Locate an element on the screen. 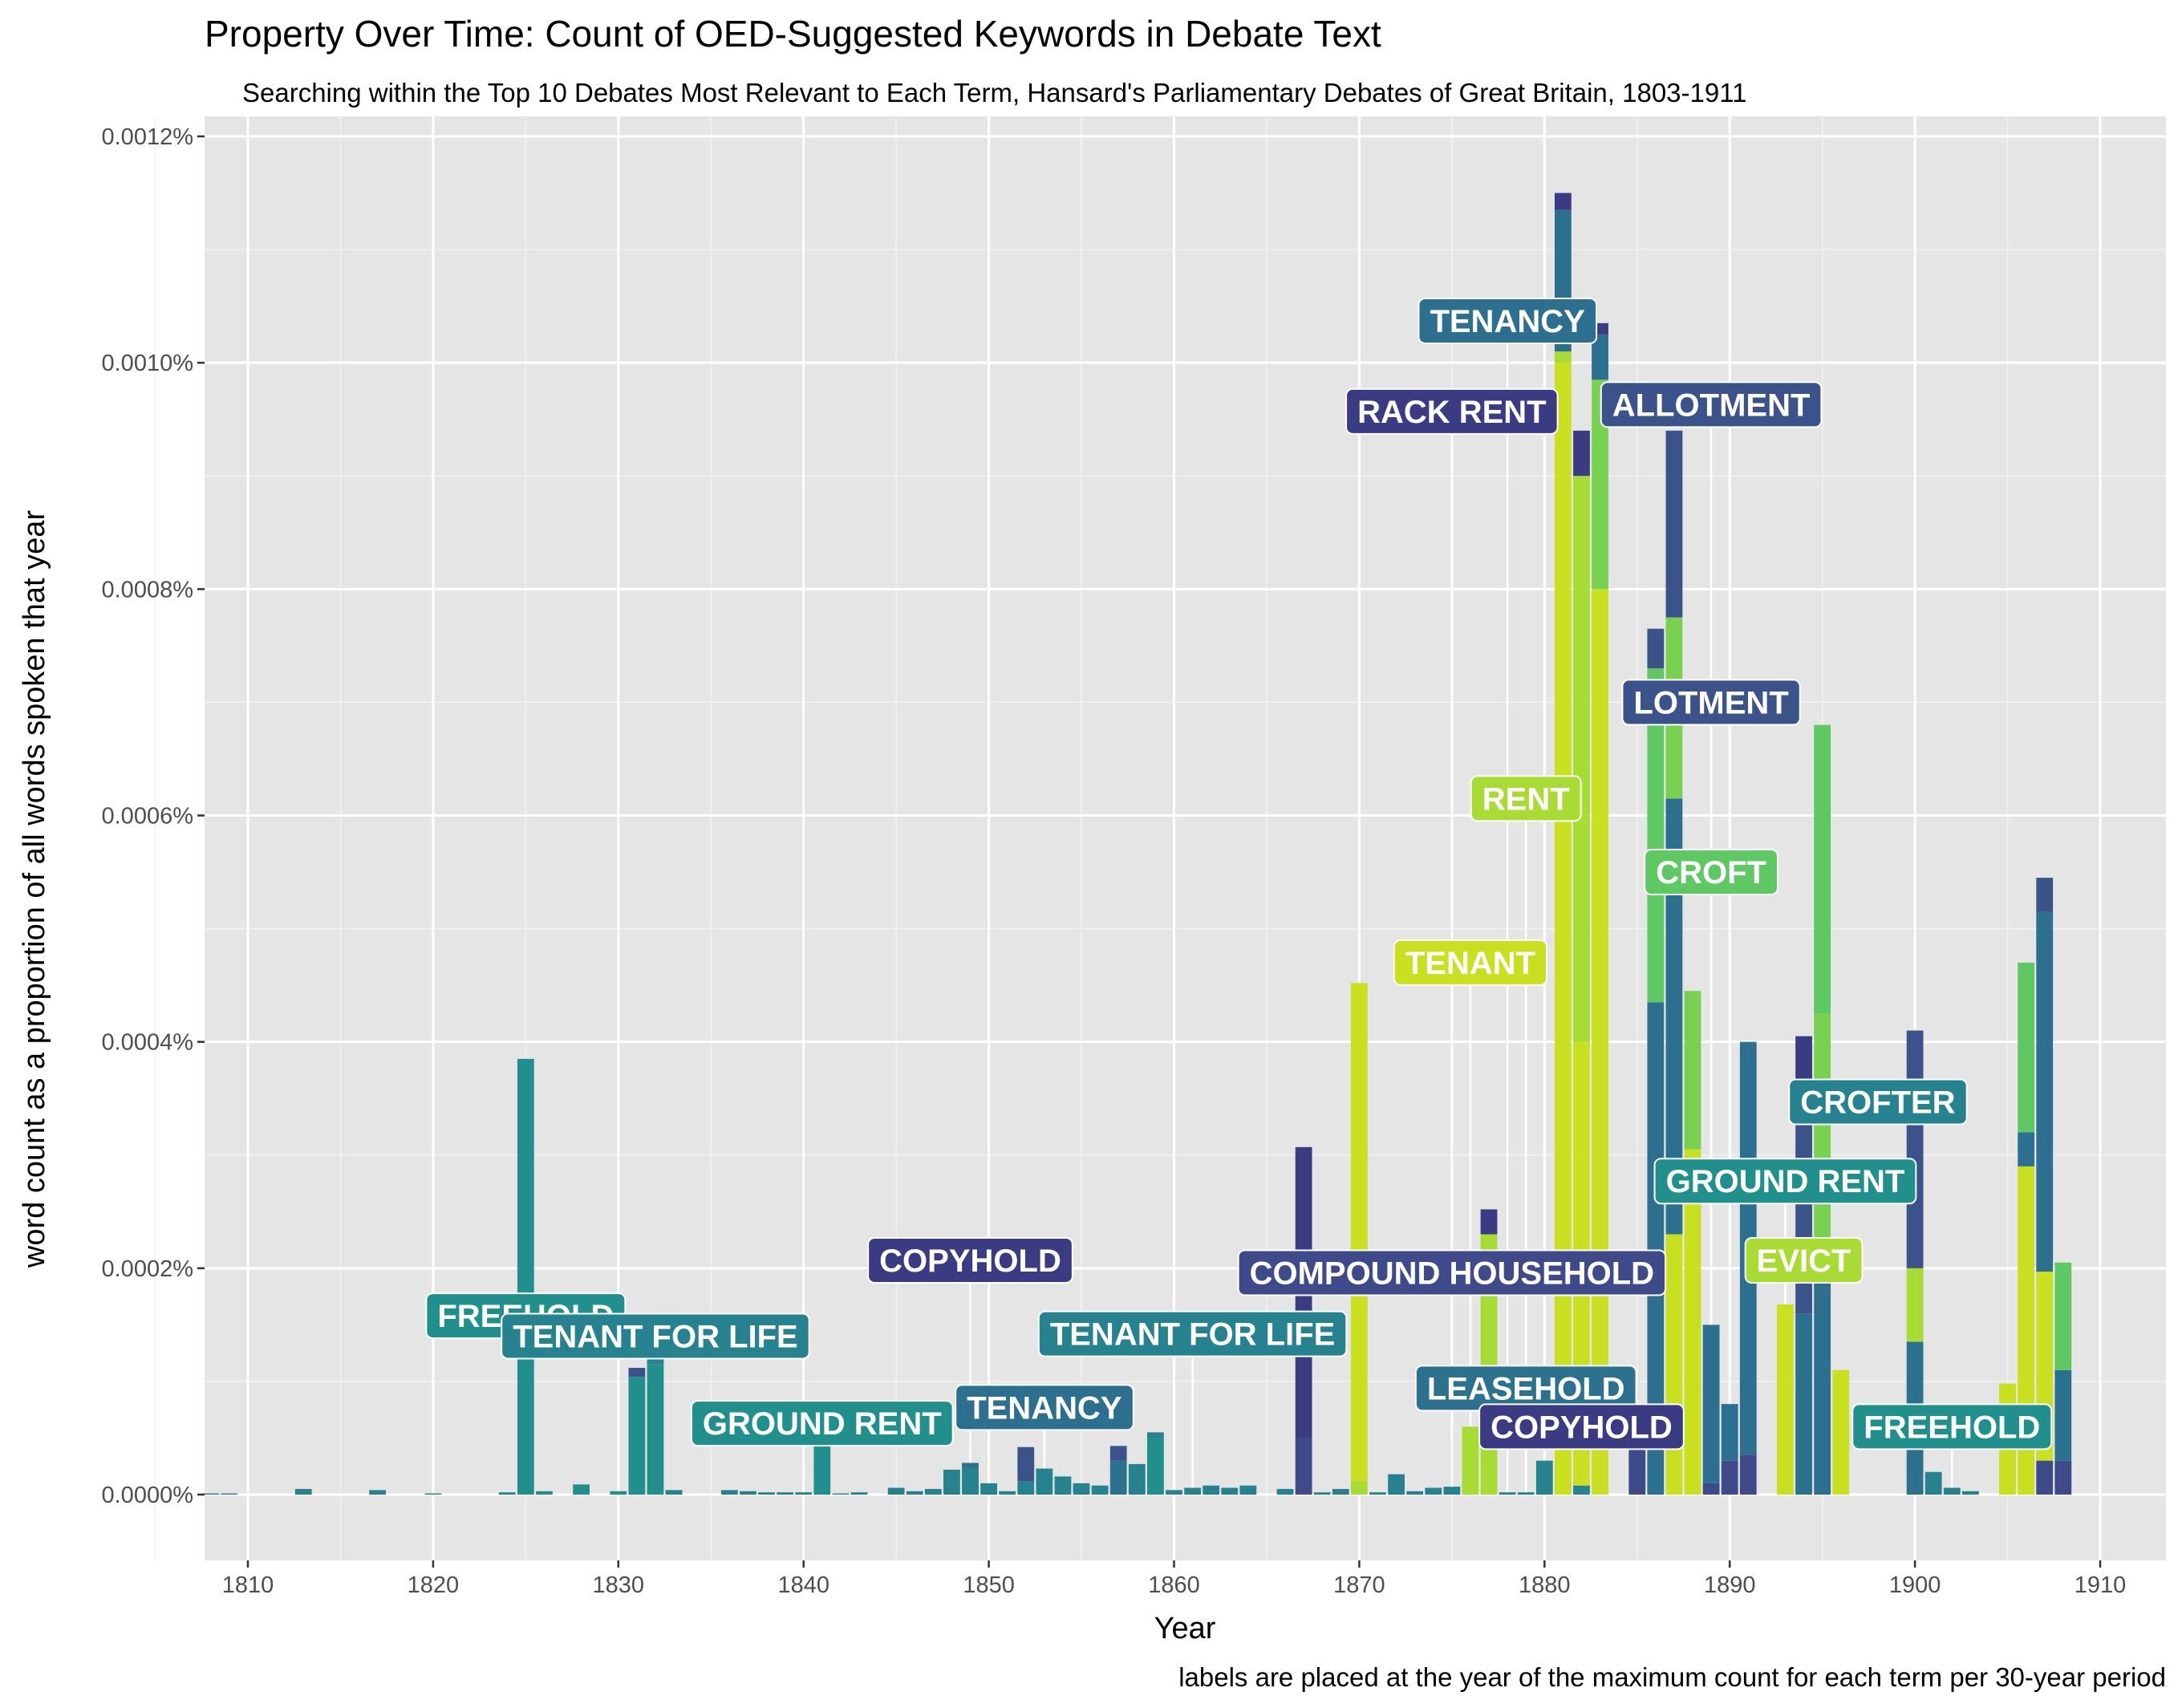  term-label-text: COMPOUND HOUSEHOLD is located at coordinates (1452, 1274).